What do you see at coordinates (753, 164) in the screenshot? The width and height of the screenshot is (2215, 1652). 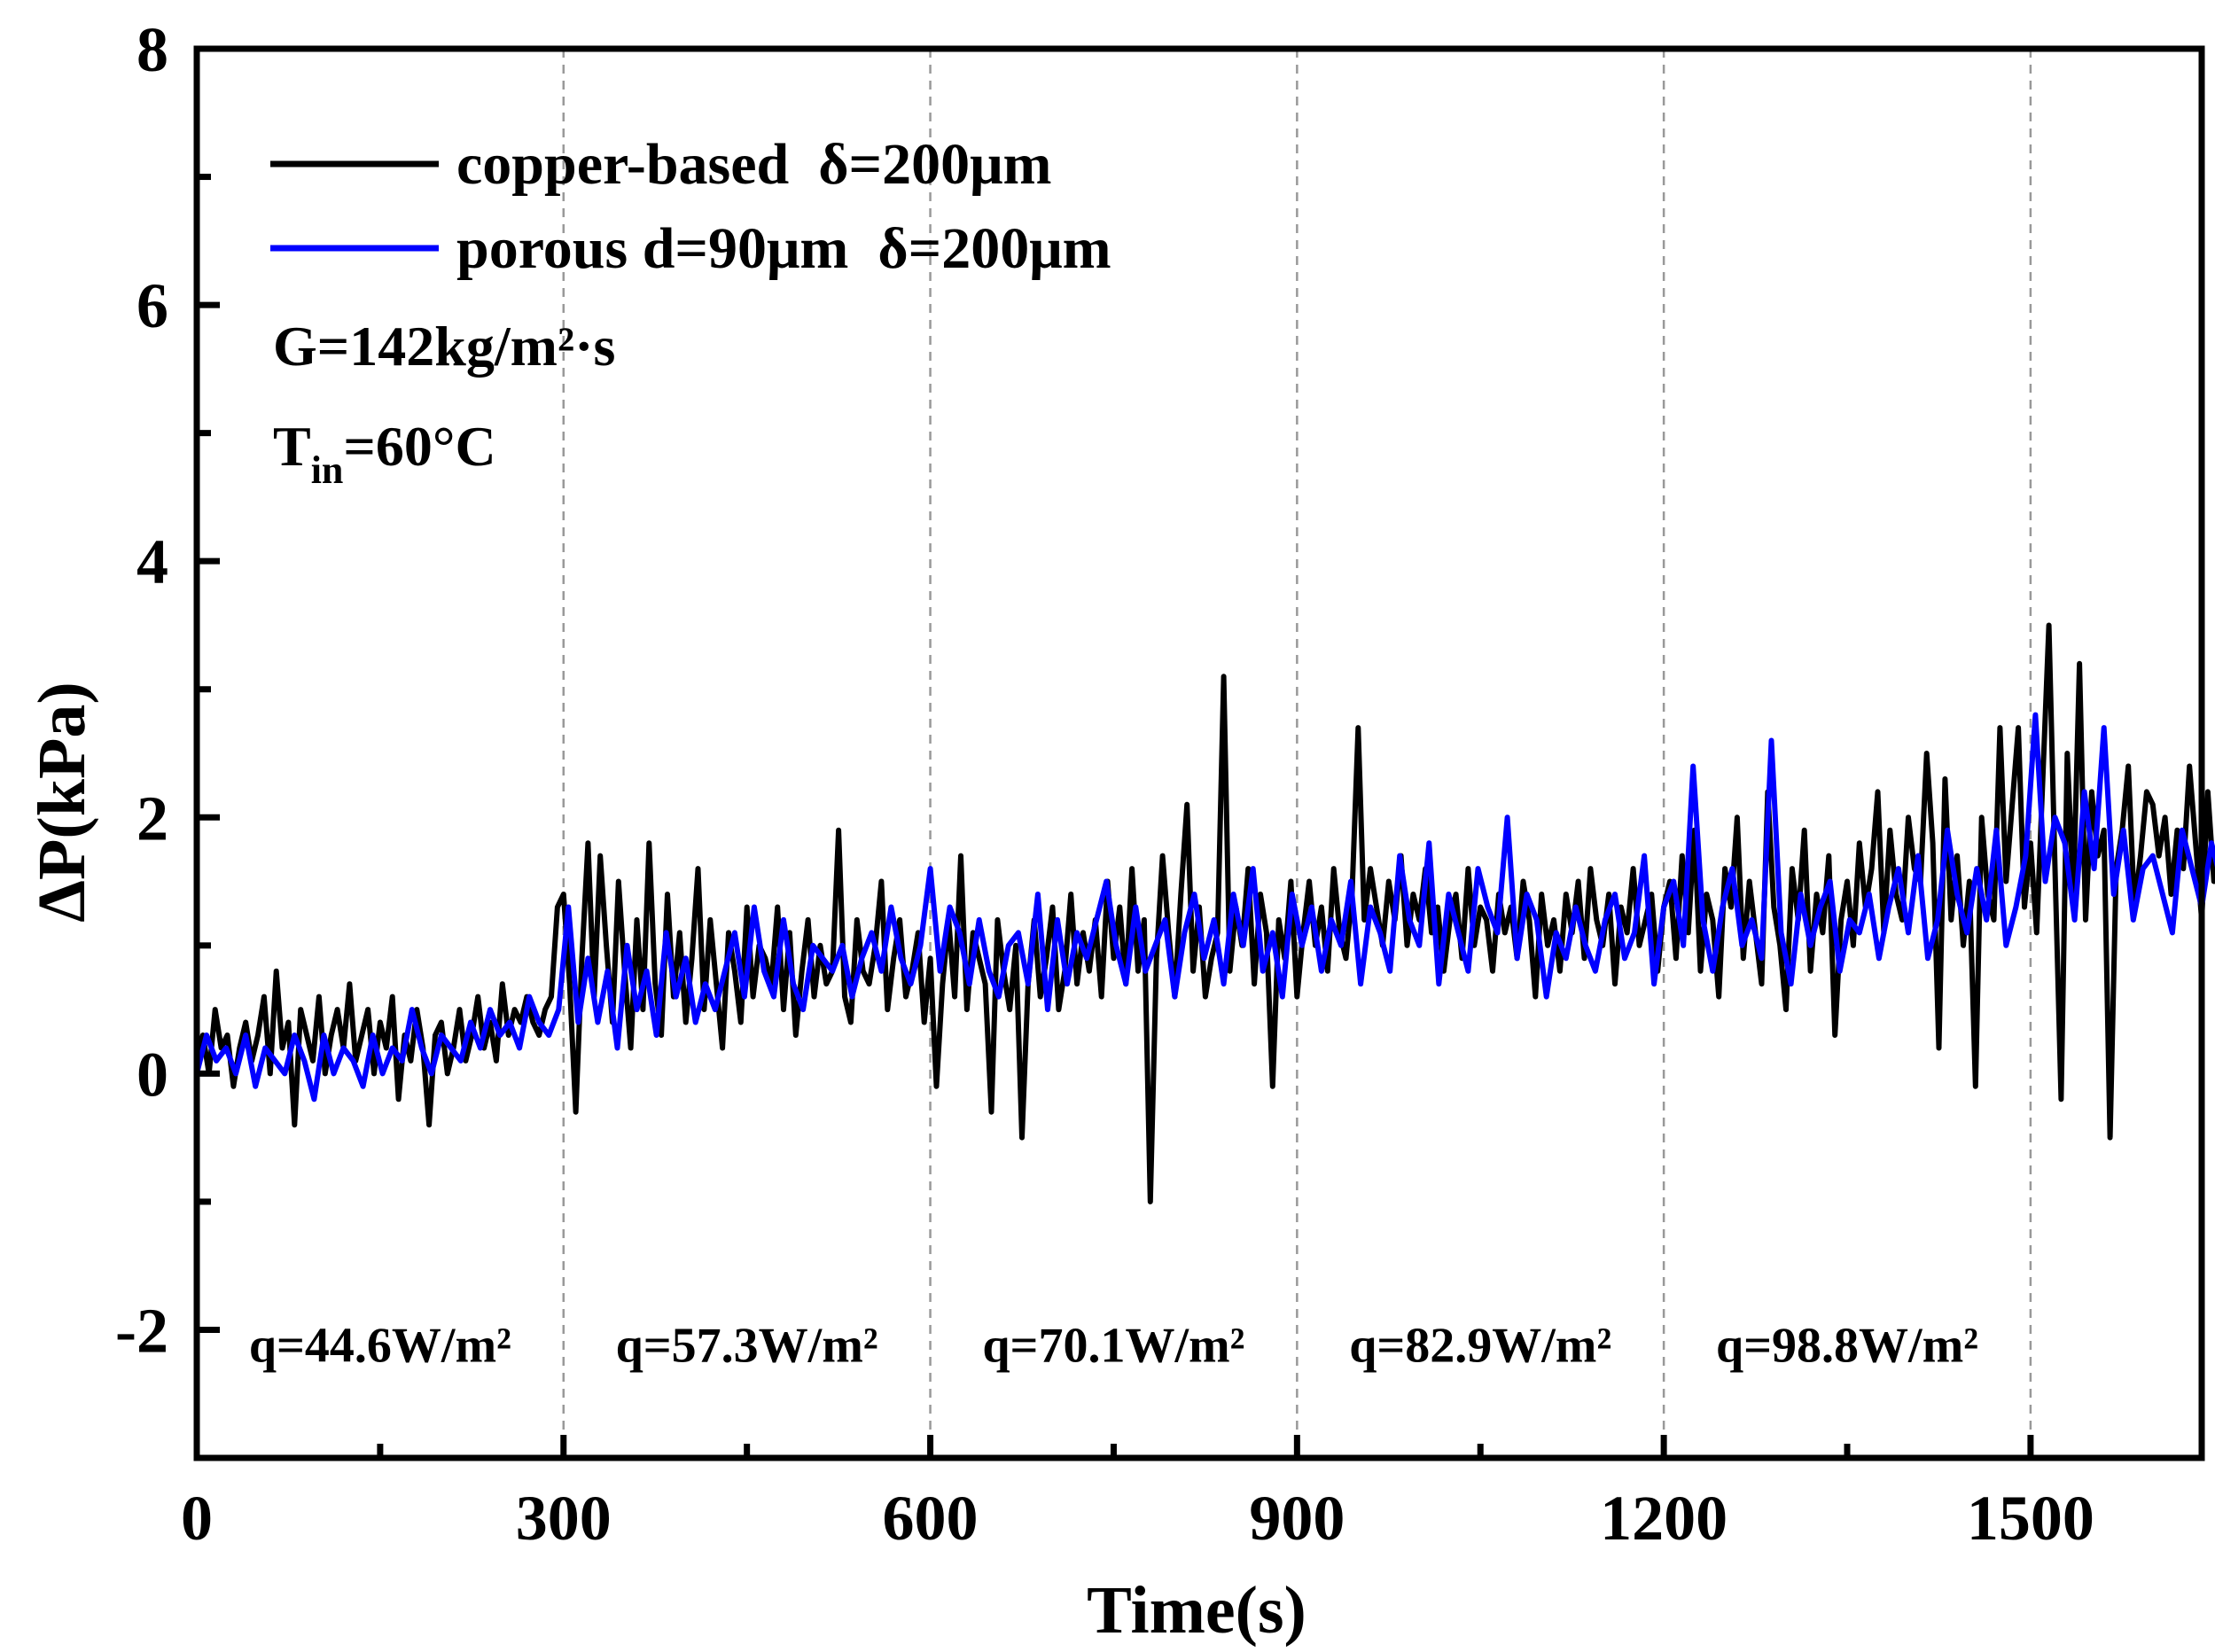 I see `legend-label-copper: copper-based δ=200μm` at bounding box center [753, 164].